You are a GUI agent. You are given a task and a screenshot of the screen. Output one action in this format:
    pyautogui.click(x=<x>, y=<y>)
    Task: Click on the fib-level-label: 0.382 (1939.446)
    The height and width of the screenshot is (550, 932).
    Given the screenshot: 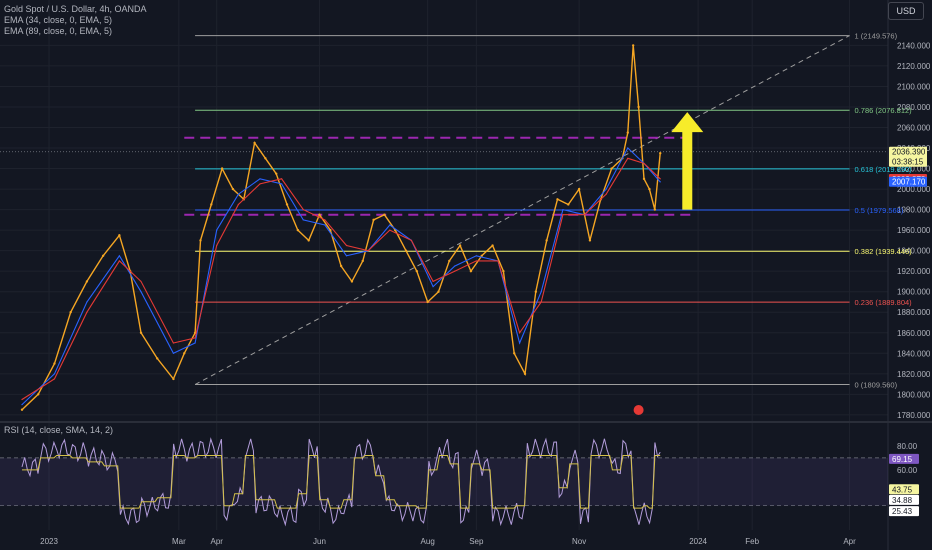 What is the action you would take?
    pyautogui.click(x=884, y=251)
    